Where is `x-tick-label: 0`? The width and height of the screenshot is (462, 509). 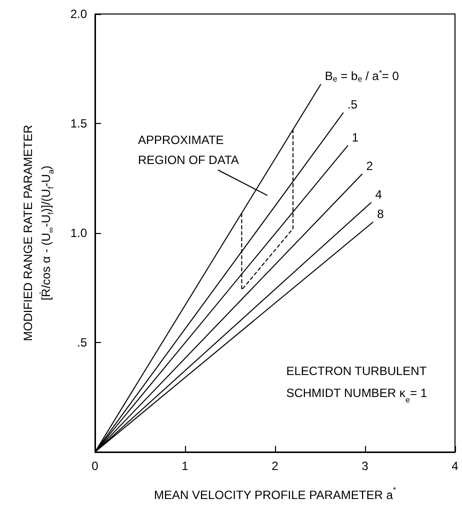
x-tick-label: 0 is located at coordinates (95, 466).